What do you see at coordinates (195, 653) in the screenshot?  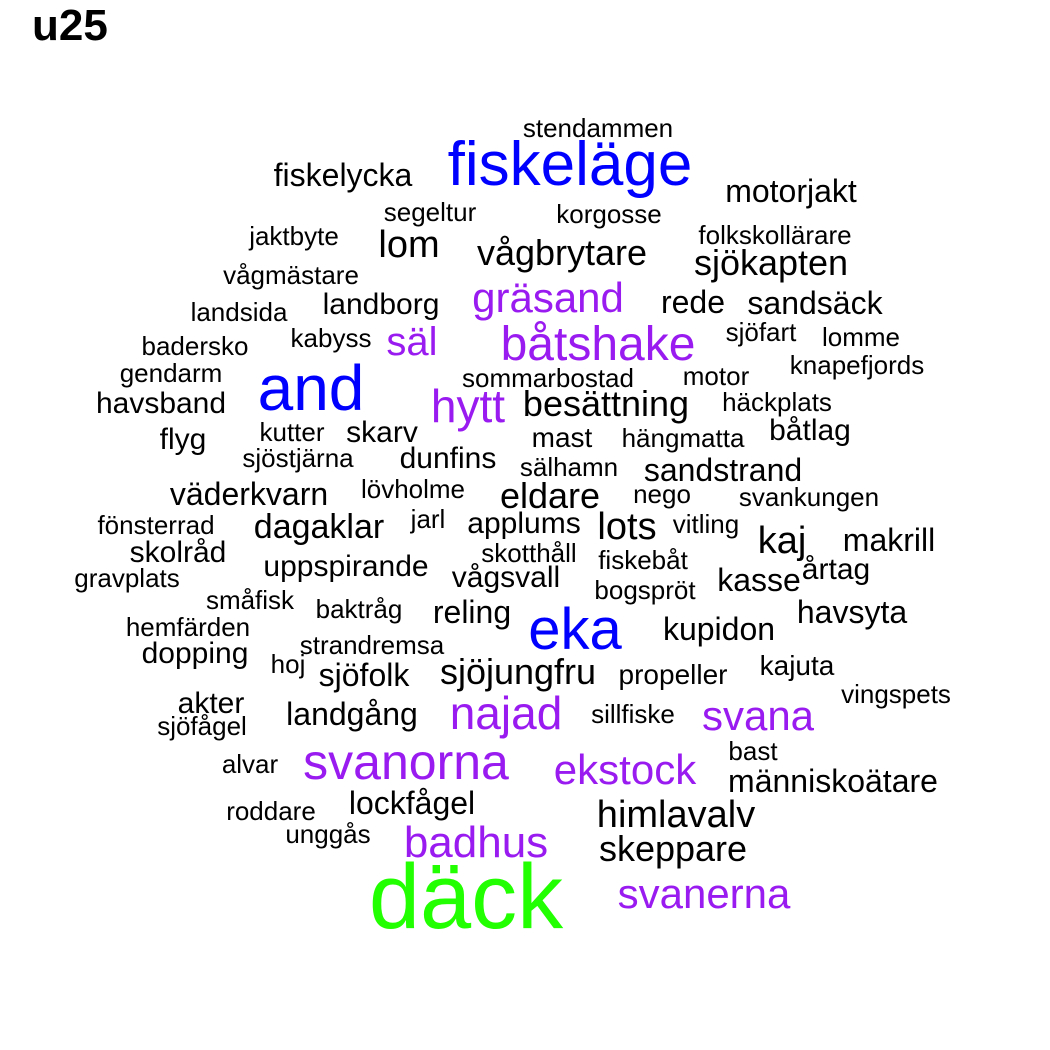 I see `word-dopping: dopping` at bounding box center [195, 653].